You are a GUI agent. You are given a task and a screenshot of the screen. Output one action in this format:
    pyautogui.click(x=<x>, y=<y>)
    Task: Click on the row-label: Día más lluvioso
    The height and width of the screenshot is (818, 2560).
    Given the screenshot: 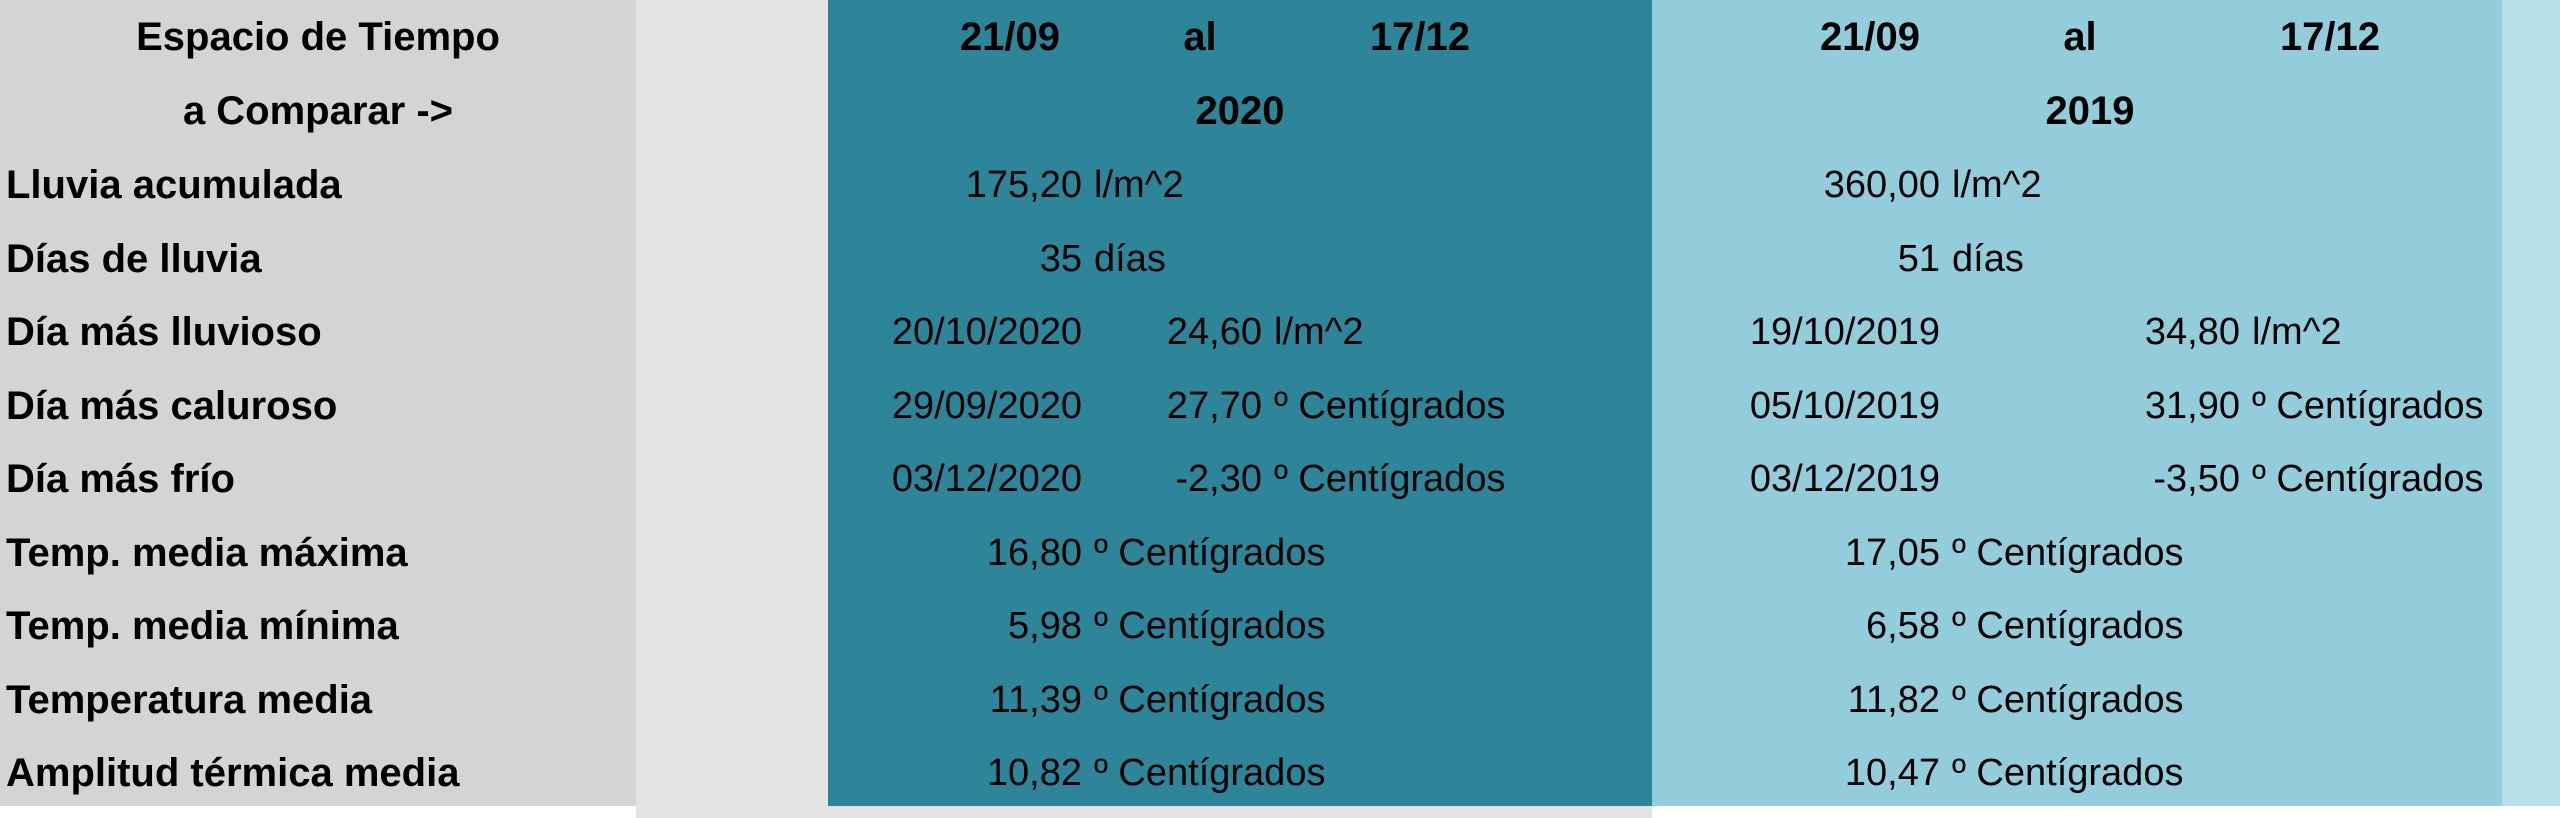 What is the action you would take?
    pyautogui.click(x=164, y=332)
    